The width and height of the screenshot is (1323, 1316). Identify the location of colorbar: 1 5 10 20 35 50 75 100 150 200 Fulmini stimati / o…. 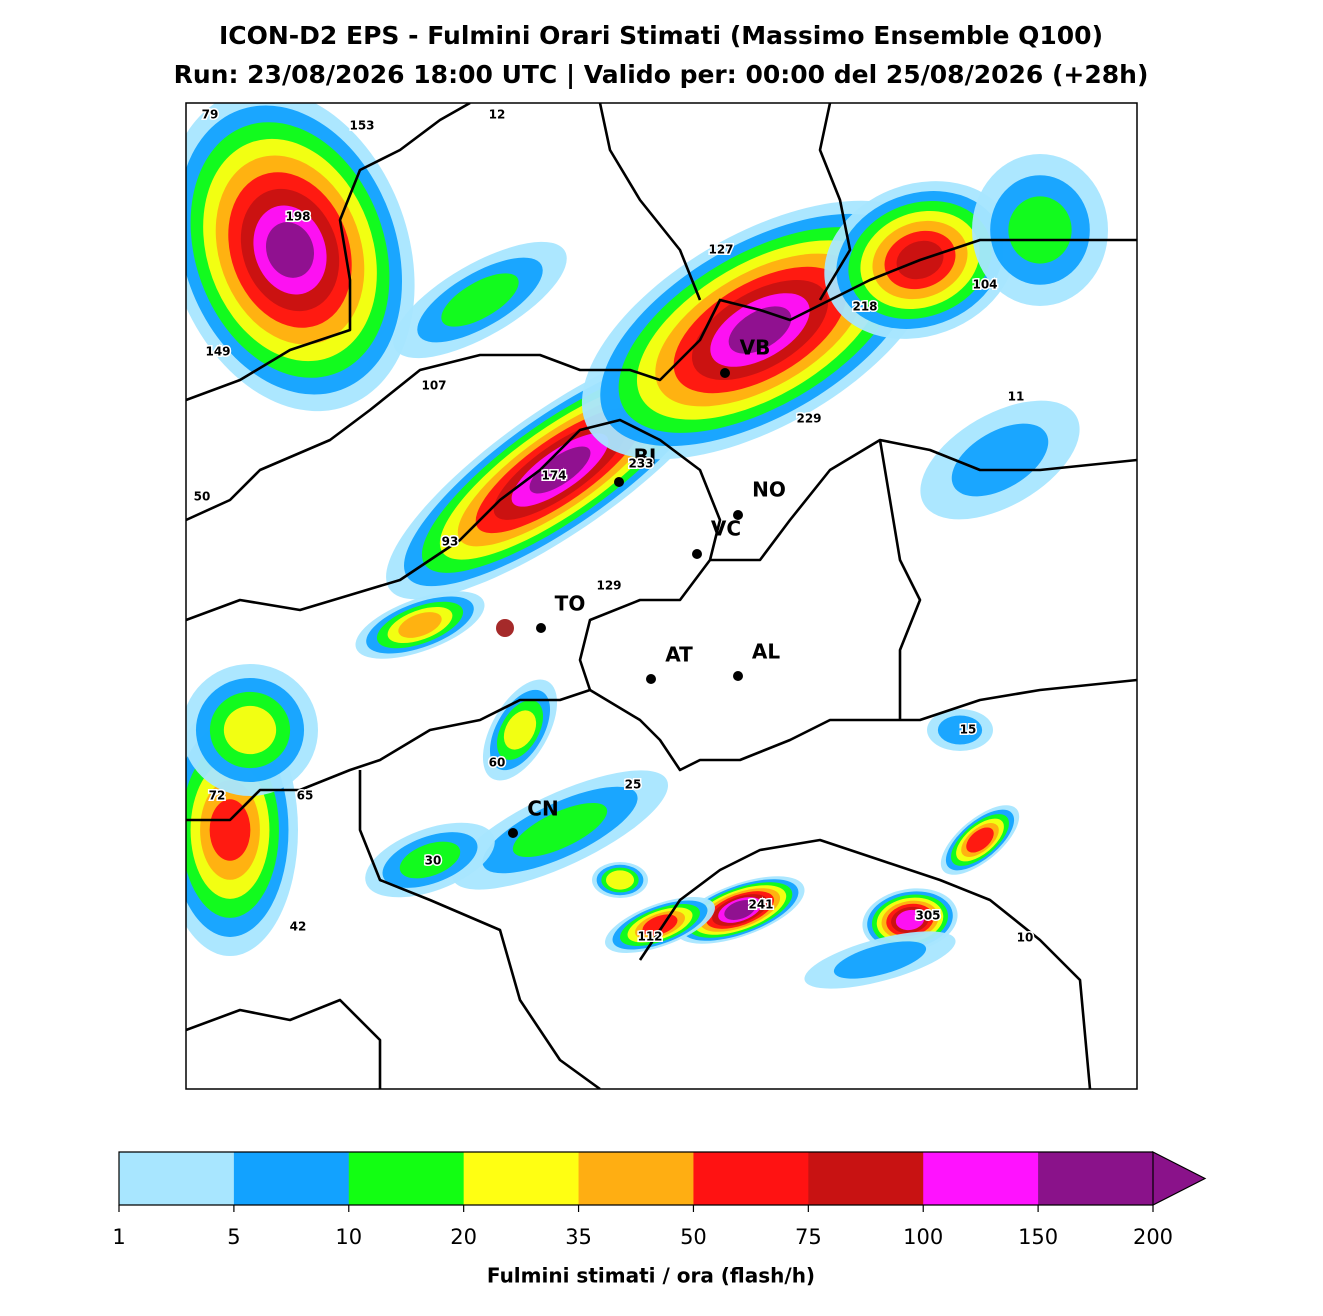
(659, 1219).